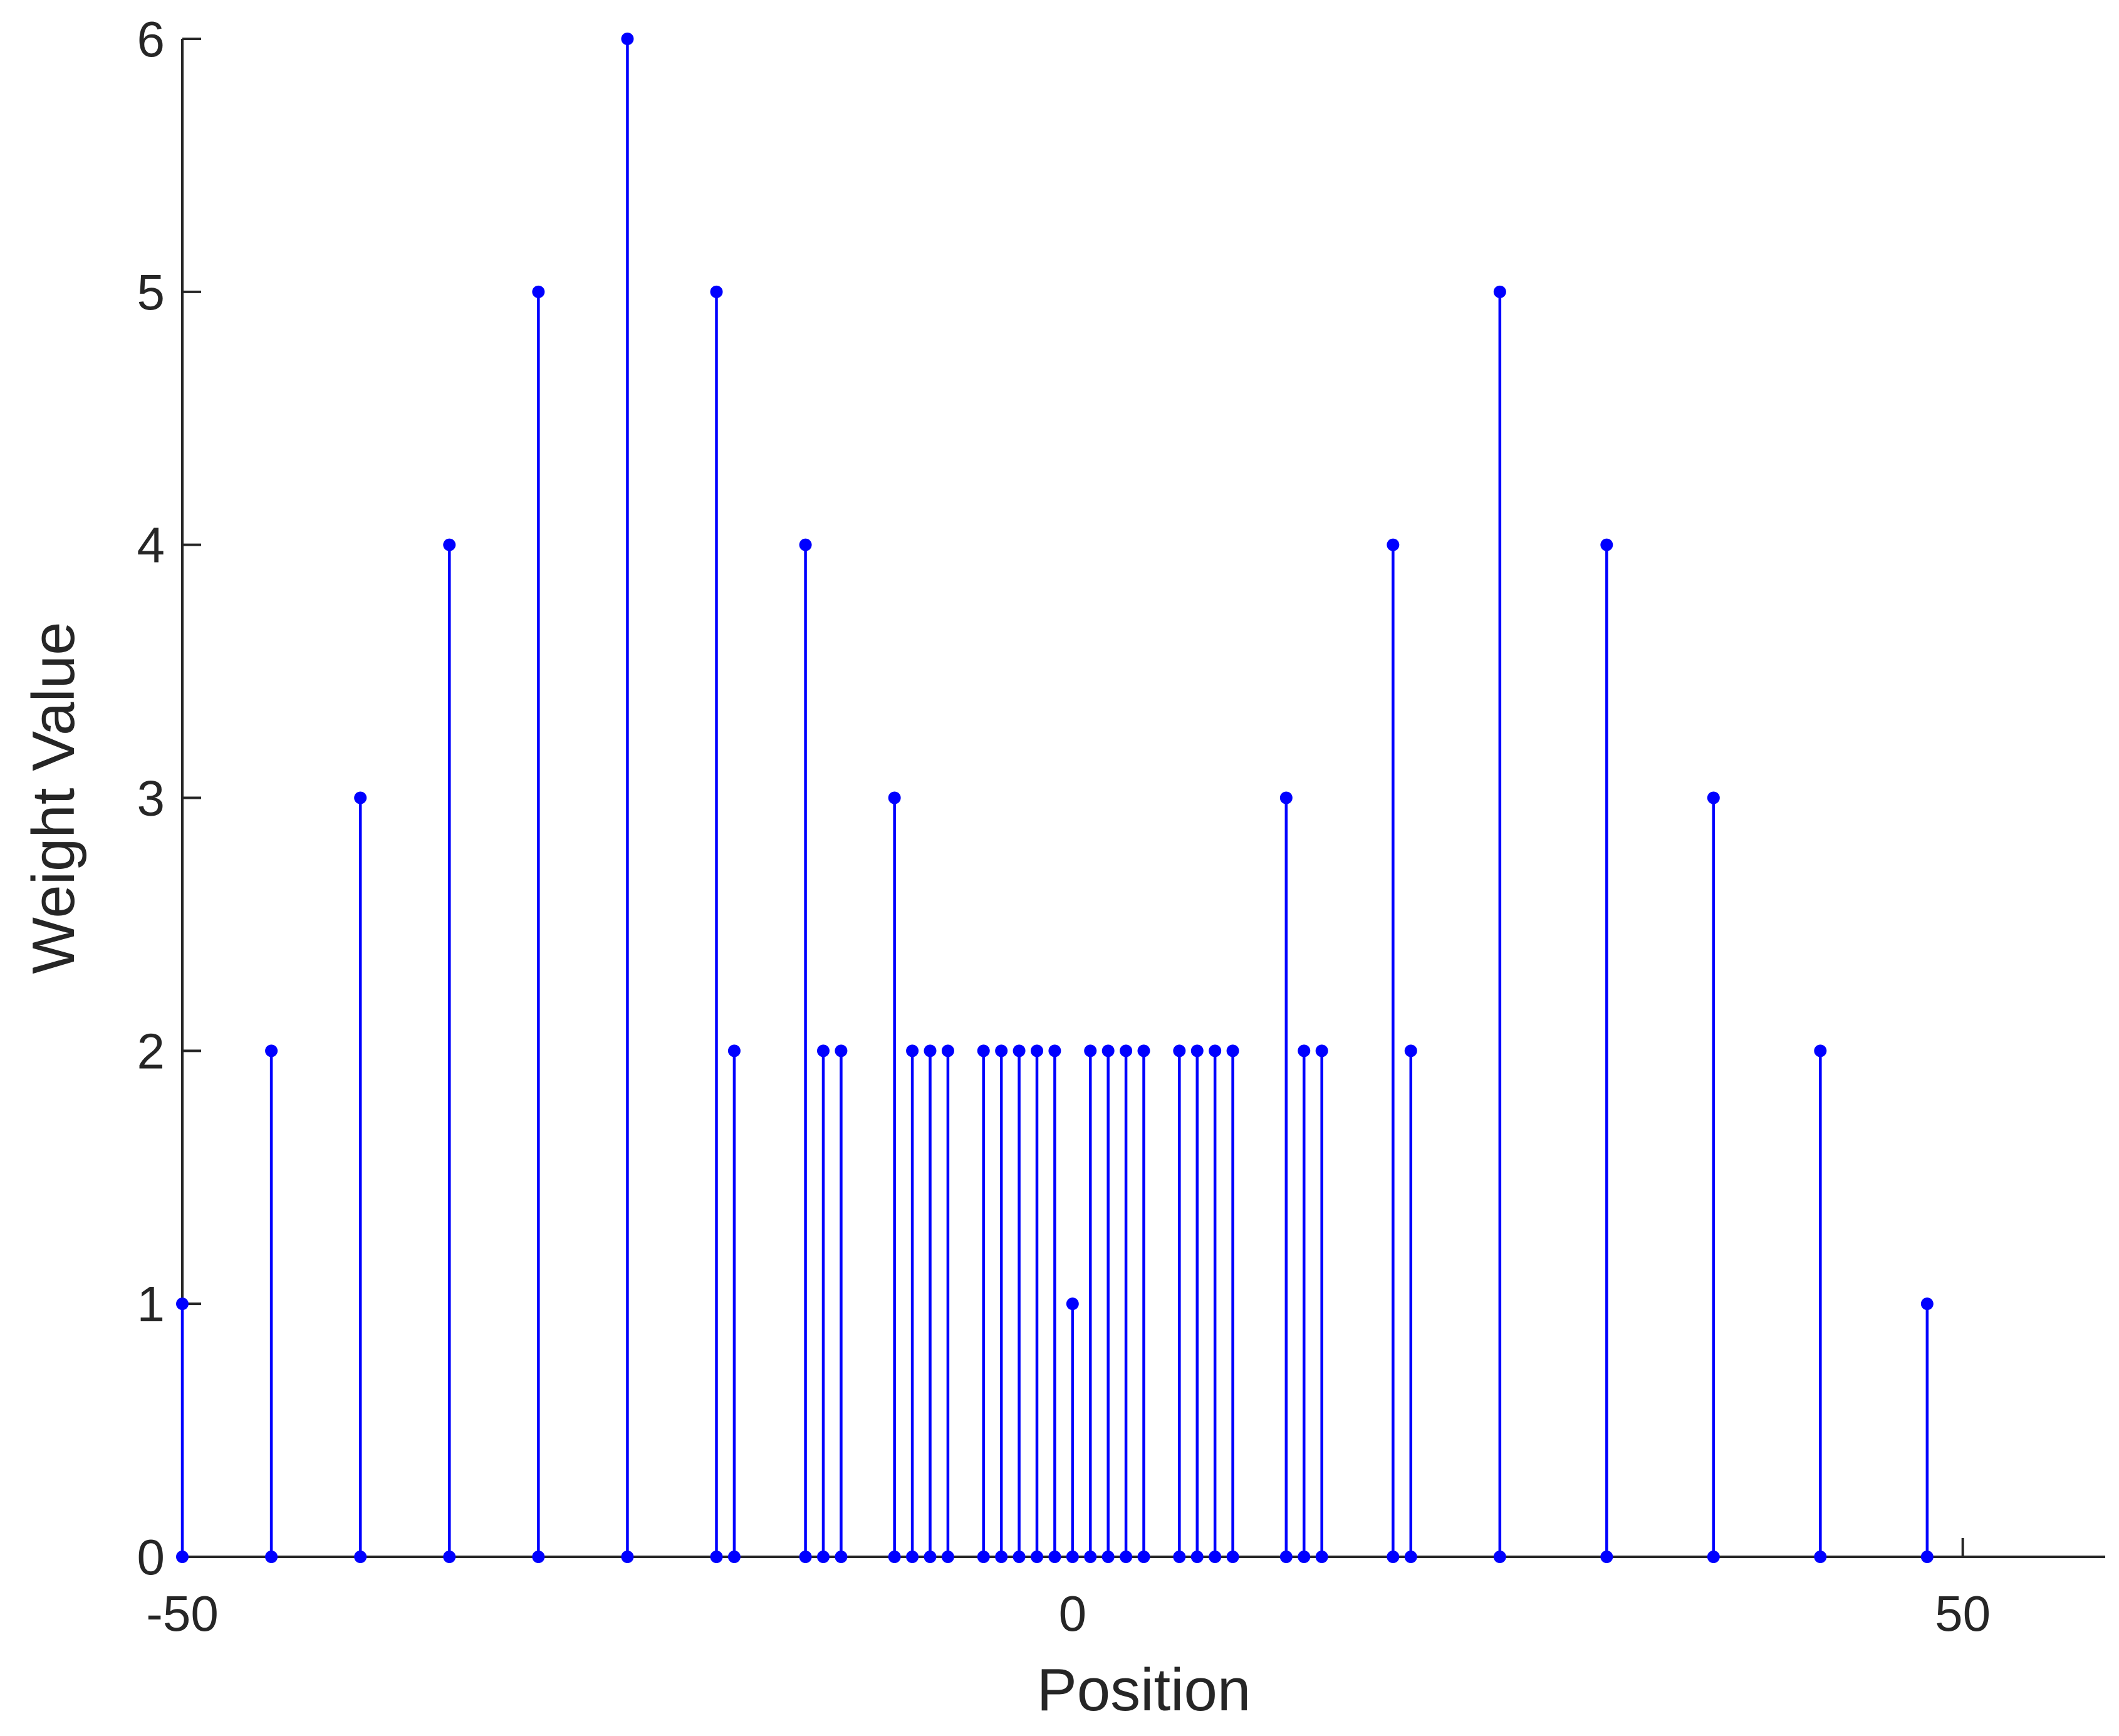 The image size is (2119, 1736). I want to click on x-axis-title: Position, so click(1144, 1689).